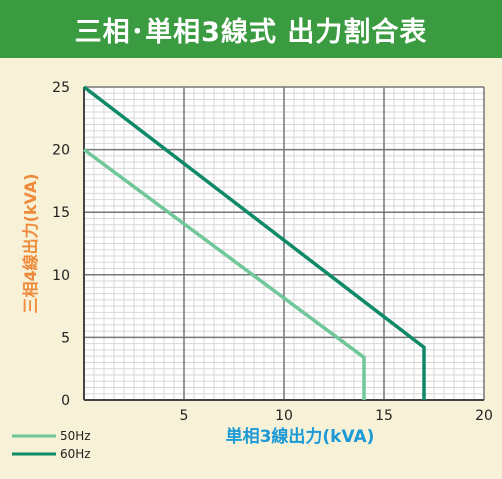 The width and height of the screenshot is (502, 479). I want to click on legend-label-50Hz: 50Hz, so click(75, 436).